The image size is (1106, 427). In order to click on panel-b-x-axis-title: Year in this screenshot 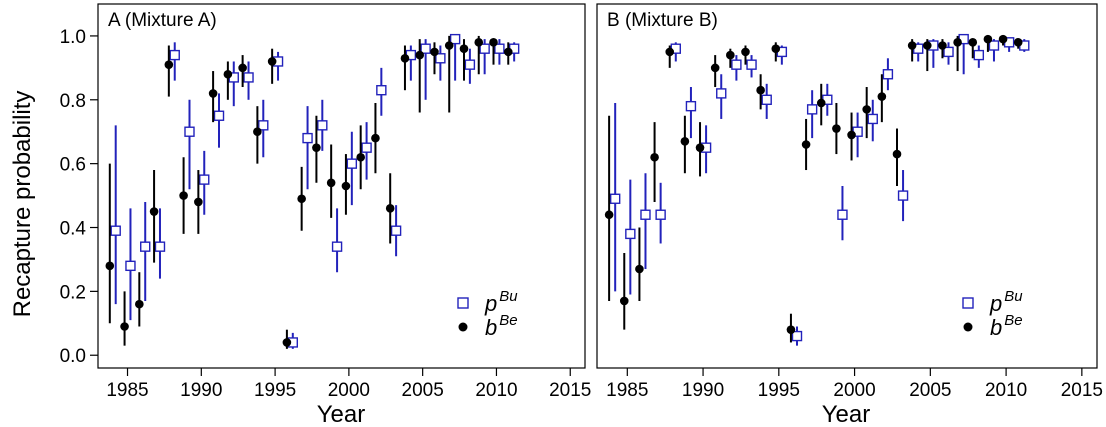, I will do `click(846, 414)`.